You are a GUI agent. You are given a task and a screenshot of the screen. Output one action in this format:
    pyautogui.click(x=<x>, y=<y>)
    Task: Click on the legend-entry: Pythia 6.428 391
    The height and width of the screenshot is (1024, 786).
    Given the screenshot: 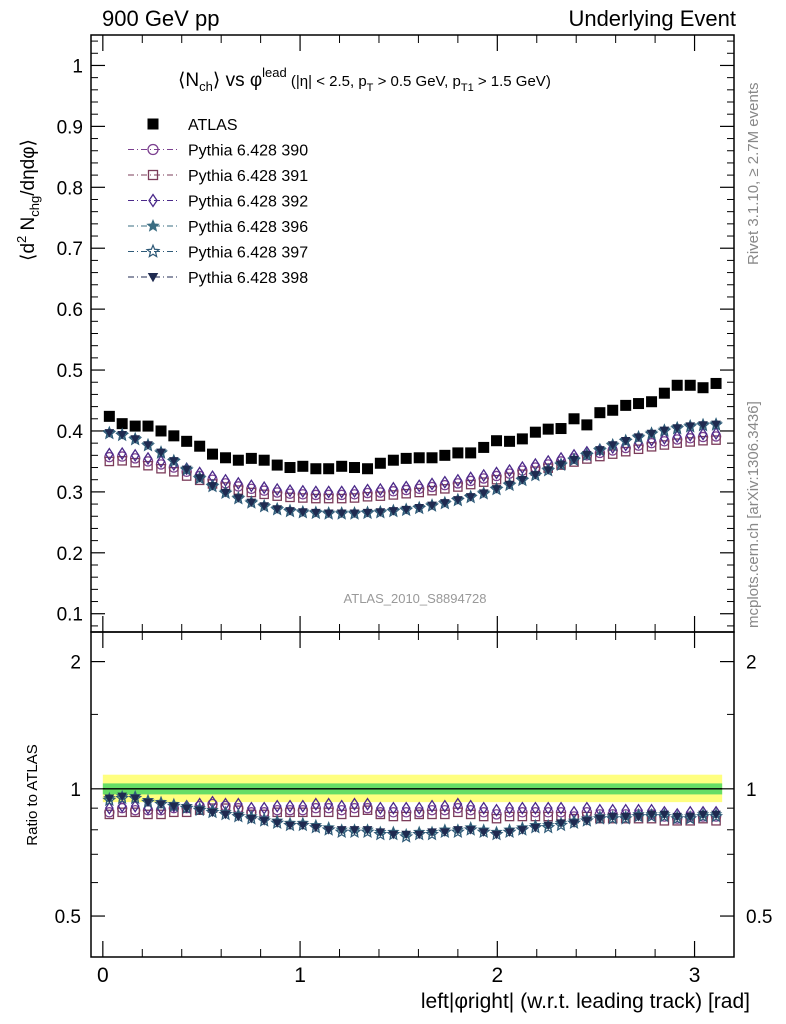 What is the action you would take?
    pyautogui.click(x=218, y=176)
    